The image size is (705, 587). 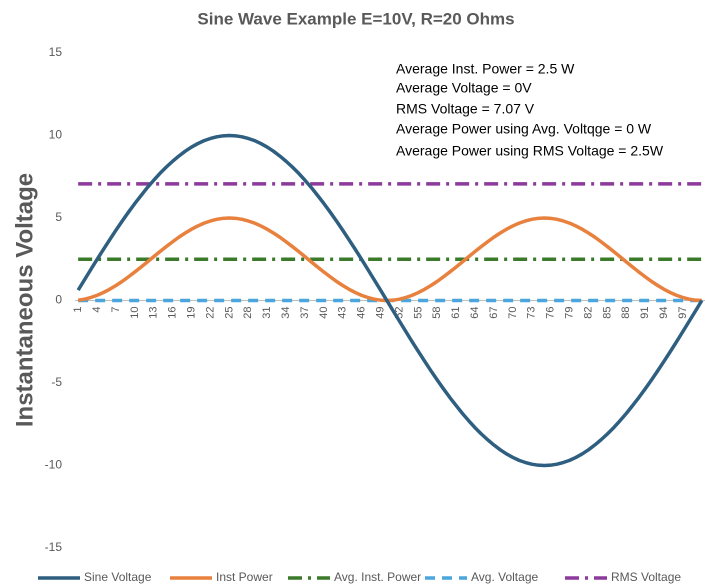 What do you see at coordinates (524, 129) in the screenshot?
I see `annotation: Average Power using Avg. Voltqge = 0 W` at bounding box center [524, 129].